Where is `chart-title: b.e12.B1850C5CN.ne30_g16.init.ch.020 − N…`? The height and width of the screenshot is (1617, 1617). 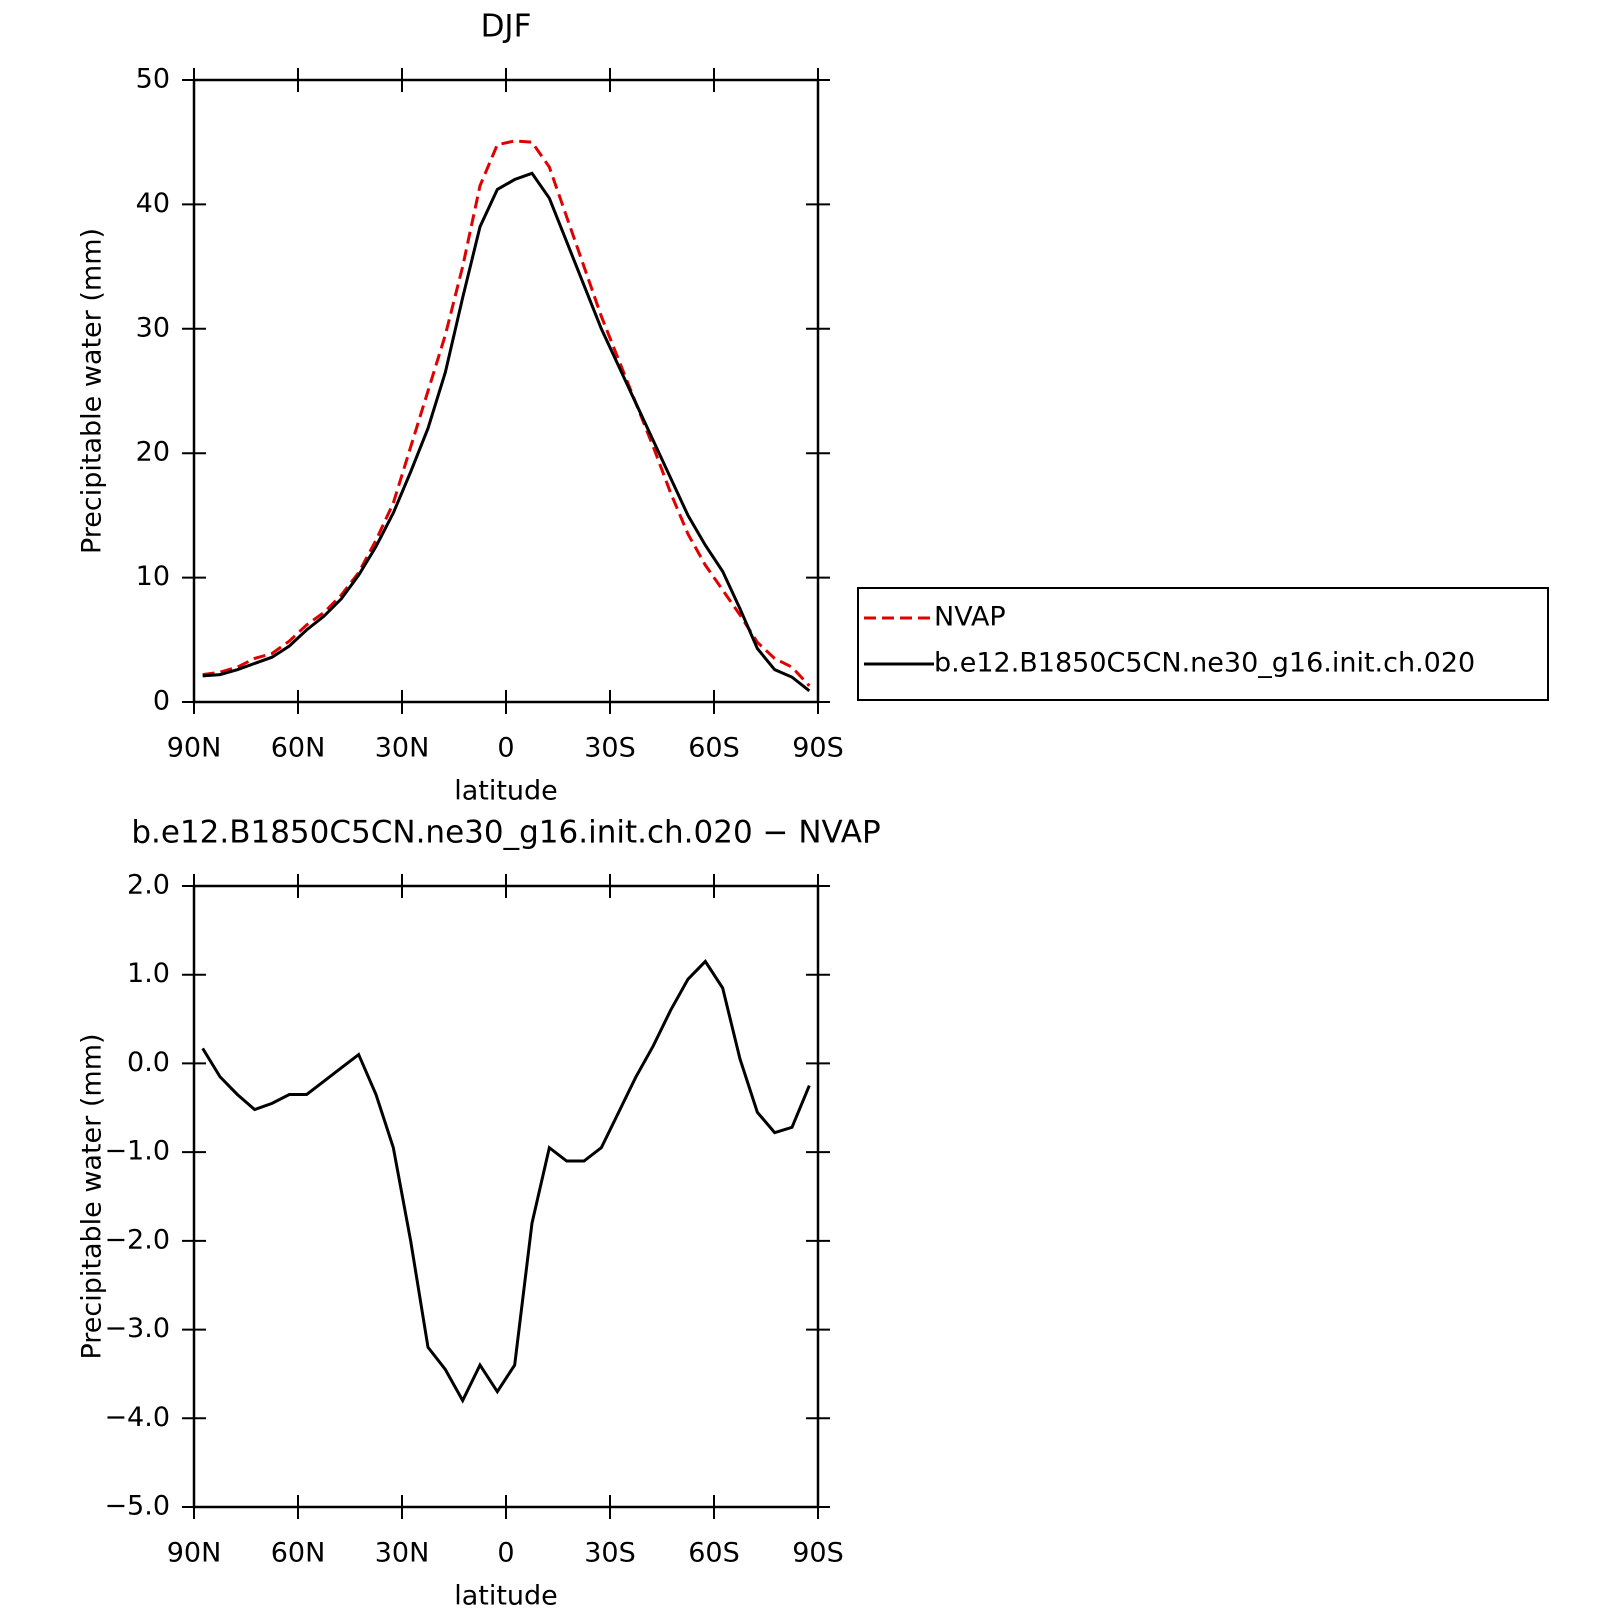 chart-title: b.e12.B1850C5CN.ne30_g16.init.ch.020 − N… is located at coordinates (505, 833).